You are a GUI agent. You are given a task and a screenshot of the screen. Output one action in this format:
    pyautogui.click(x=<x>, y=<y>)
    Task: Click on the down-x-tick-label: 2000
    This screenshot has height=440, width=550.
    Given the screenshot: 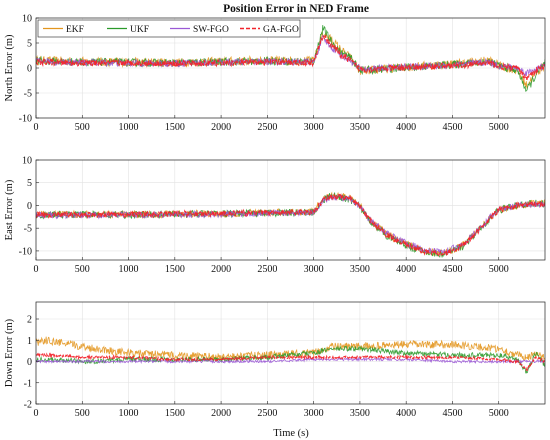 What is the action you would take?
    pyautogui.click(x=221, y=413)
    